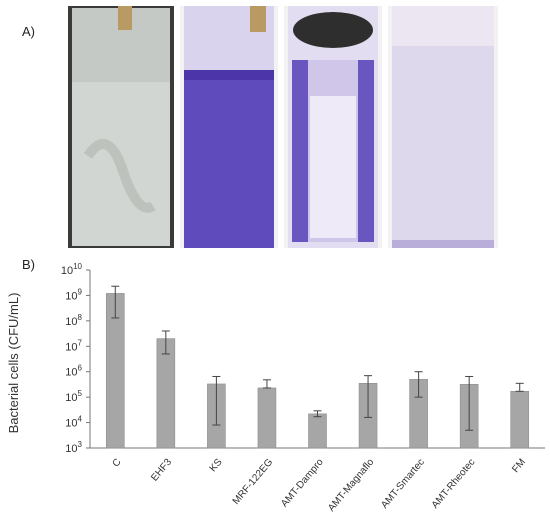 This screenshot has height=522, width=550. What do you see at coordinates (73, 345) in the screenshot?
I see `y-tick-label: 10⁷` at bounding box center [73, 345].